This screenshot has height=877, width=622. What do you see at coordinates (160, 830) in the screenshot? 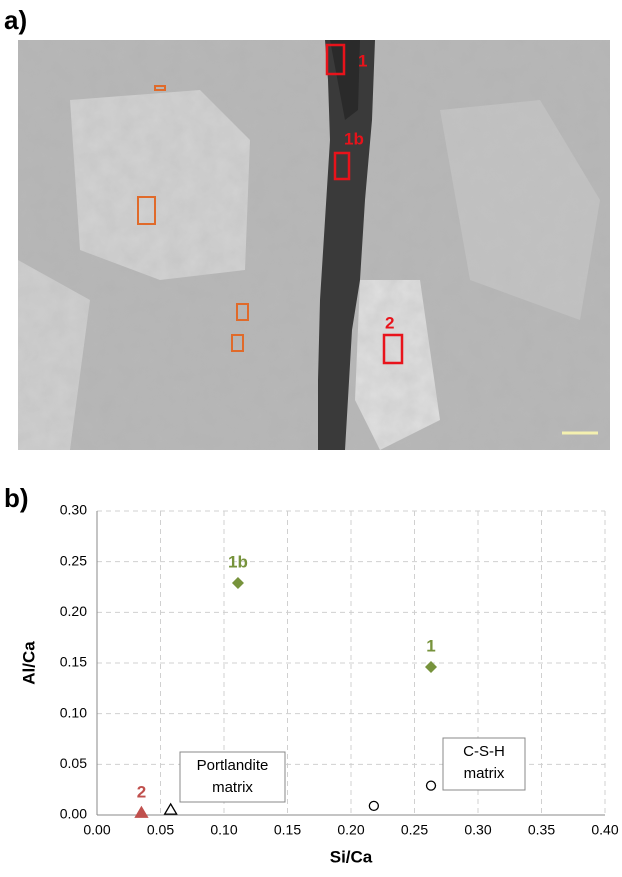
I see `x-tick-label: 0.05` at bounding box center [160, 830].